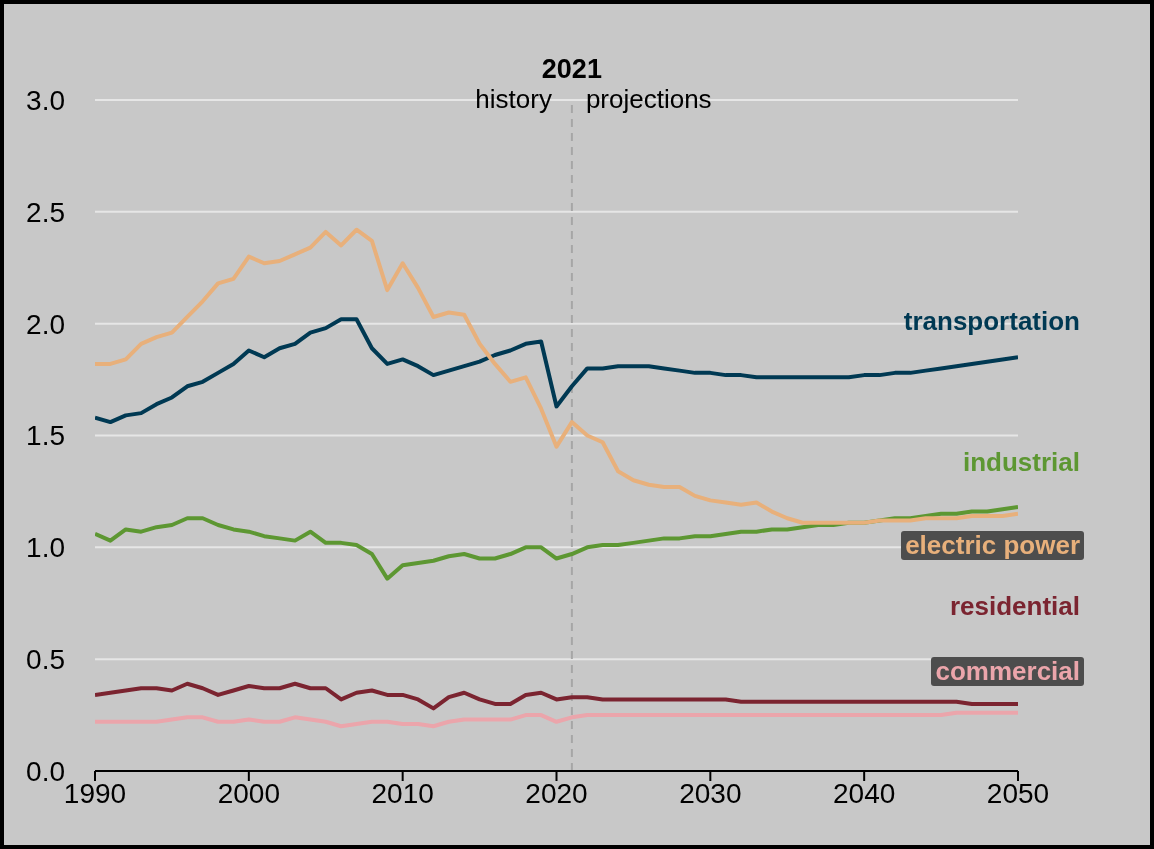 This screenshot has width=1154, height=849. I want to click on x-tick-label: 2020, so click(556, 793).